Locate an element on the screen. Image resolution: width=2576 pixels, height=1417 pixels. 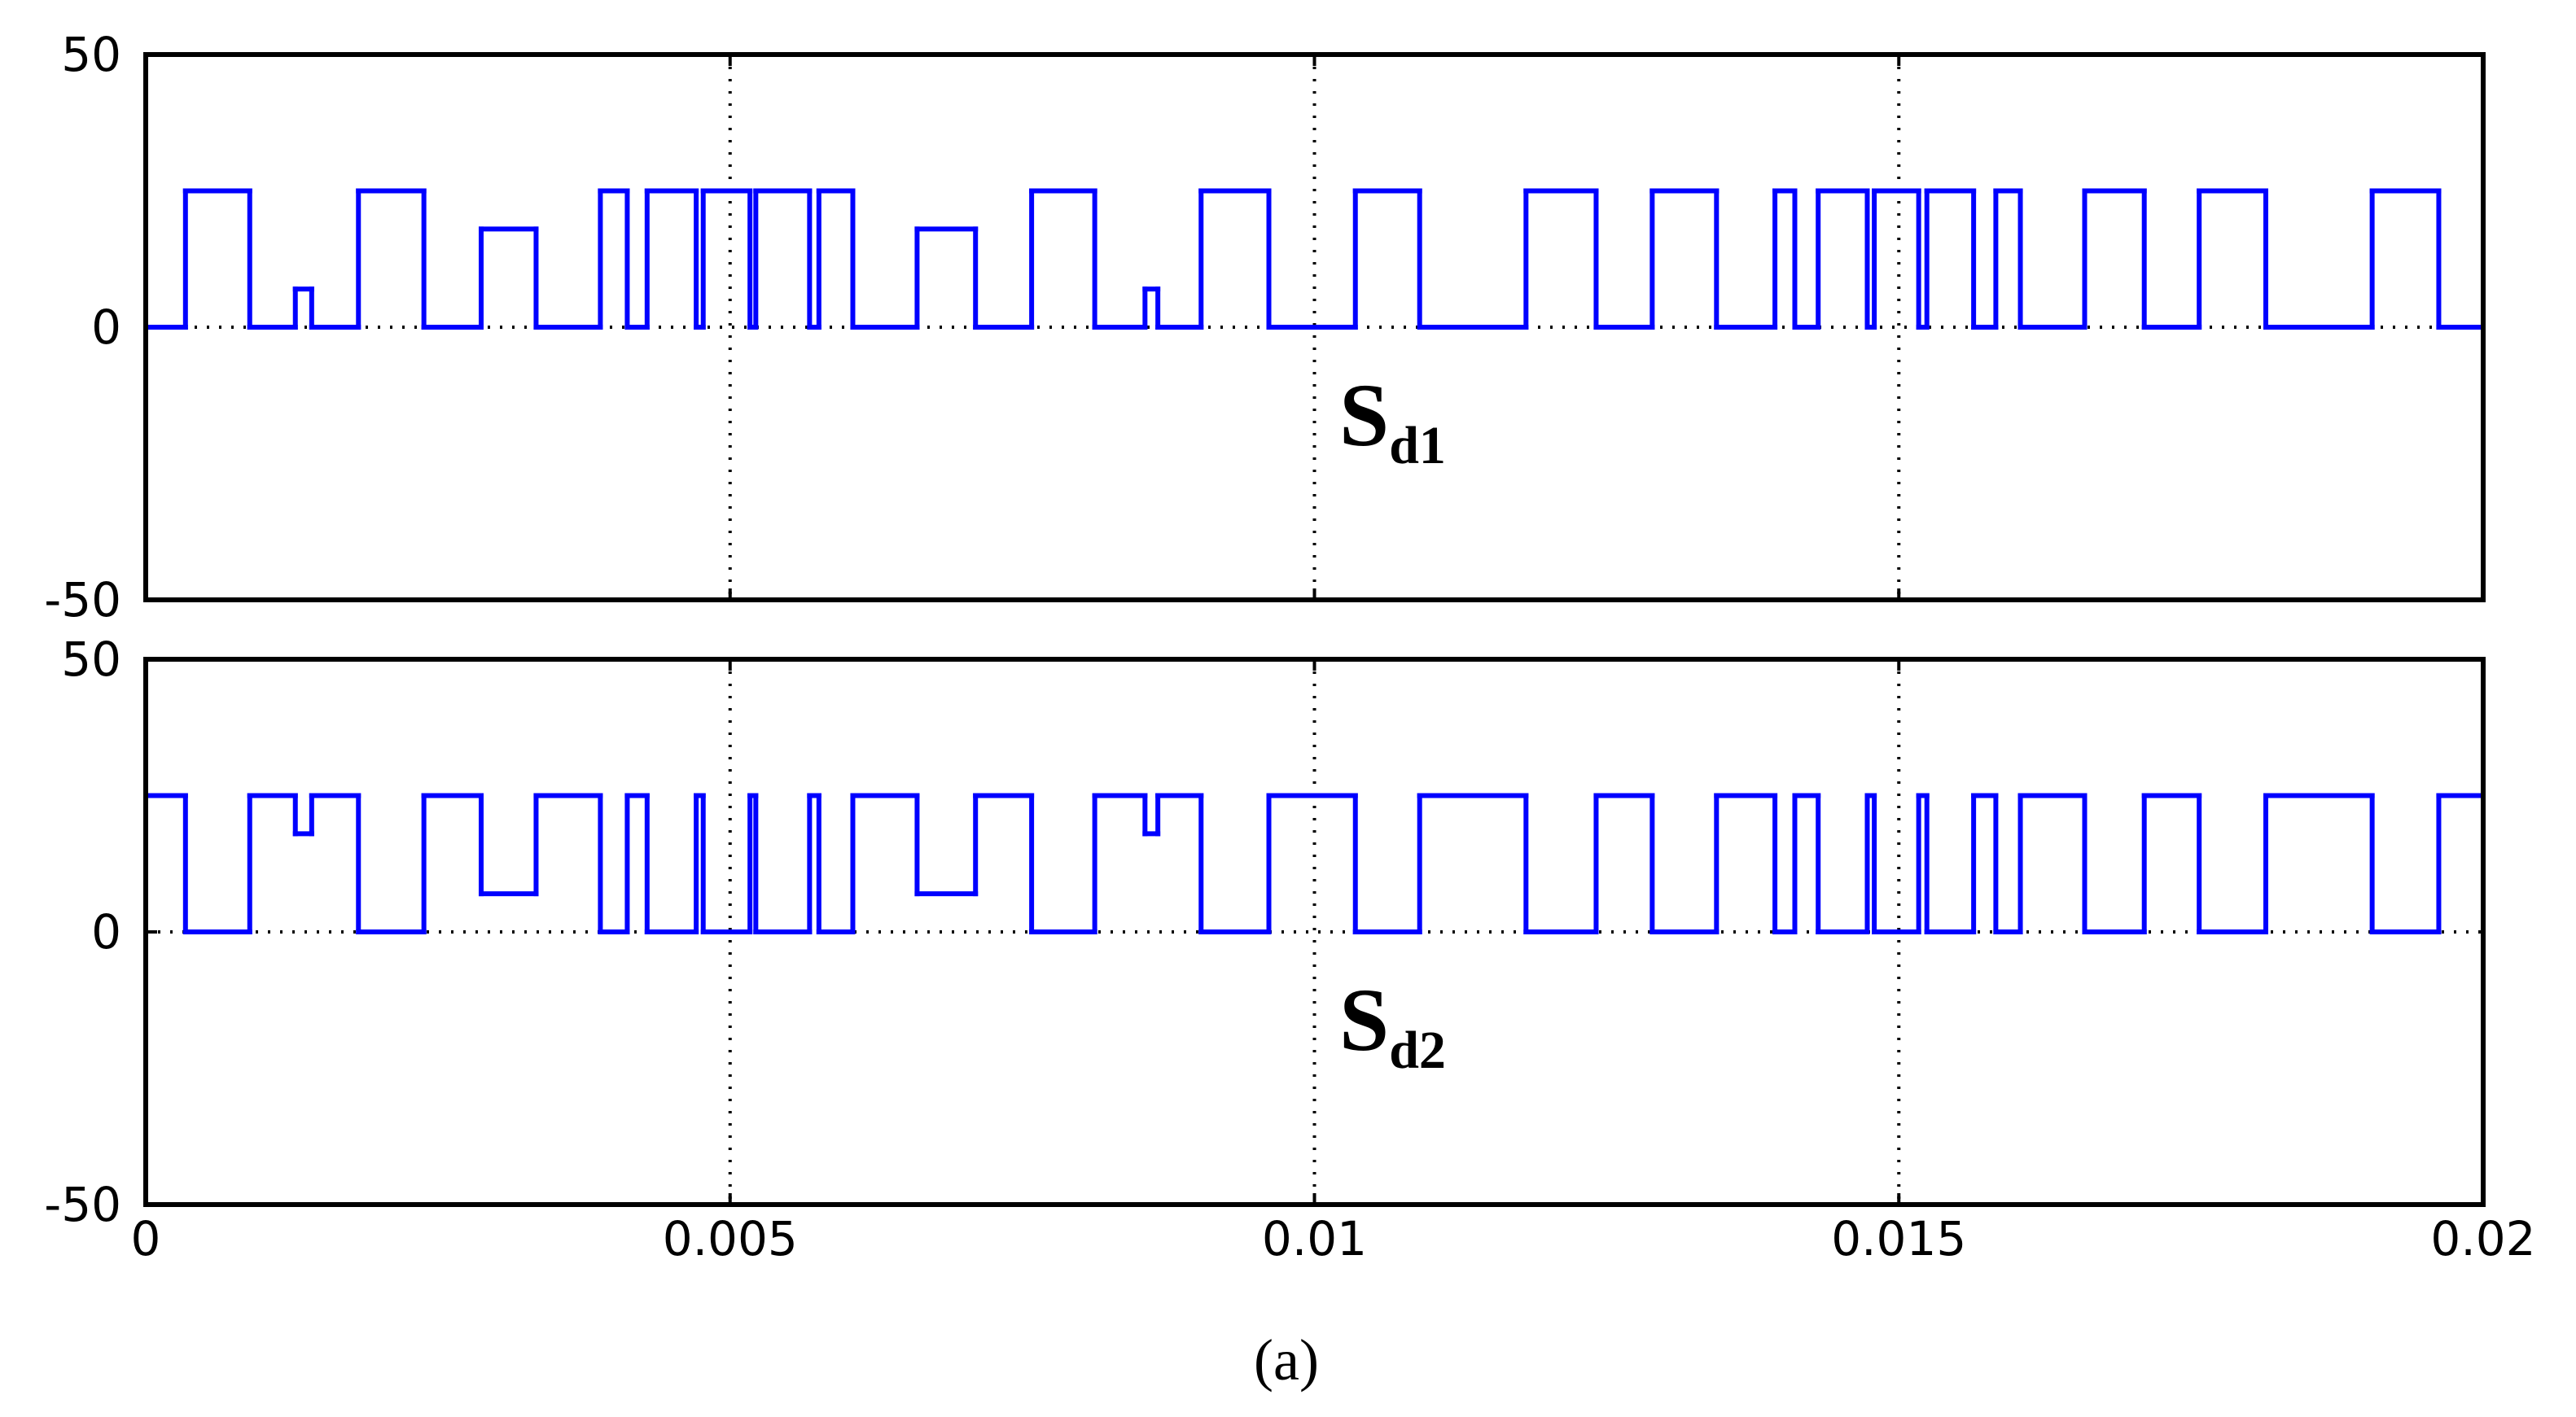
annotation-subscript: d2 is located at coordinates (1417, 1050).